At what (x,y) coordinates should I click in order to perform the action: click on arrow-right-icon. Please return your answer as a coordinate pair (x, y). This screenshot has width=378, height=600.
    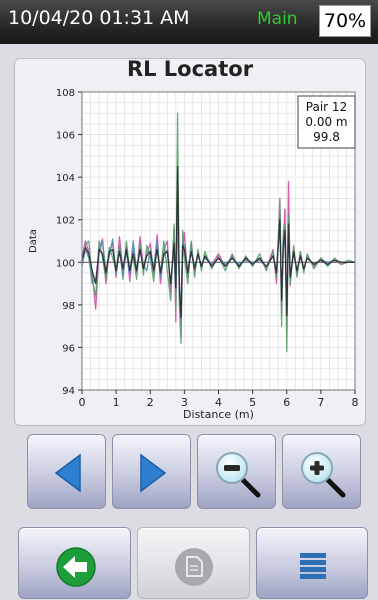
    Looking at the image, I should click on (153, 473).